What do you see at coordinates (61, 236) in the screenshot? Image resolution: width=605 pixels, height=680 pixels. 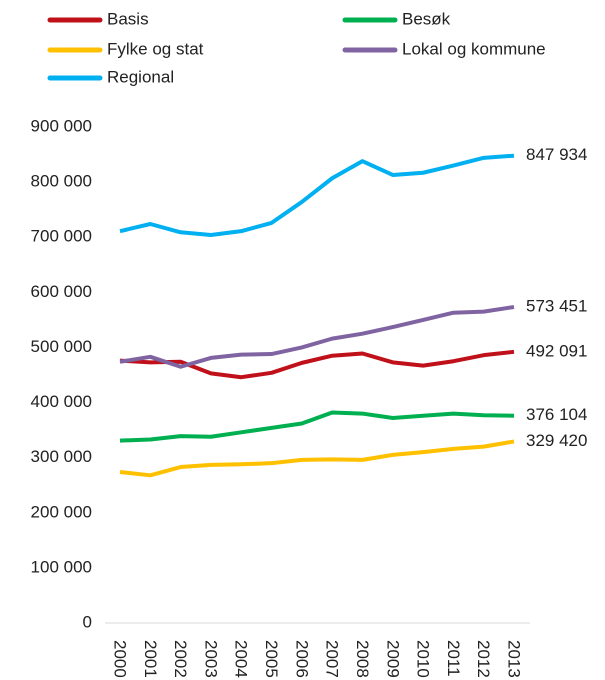 I see `y-tick-label: 700 000` at bounding box center [61, 236].